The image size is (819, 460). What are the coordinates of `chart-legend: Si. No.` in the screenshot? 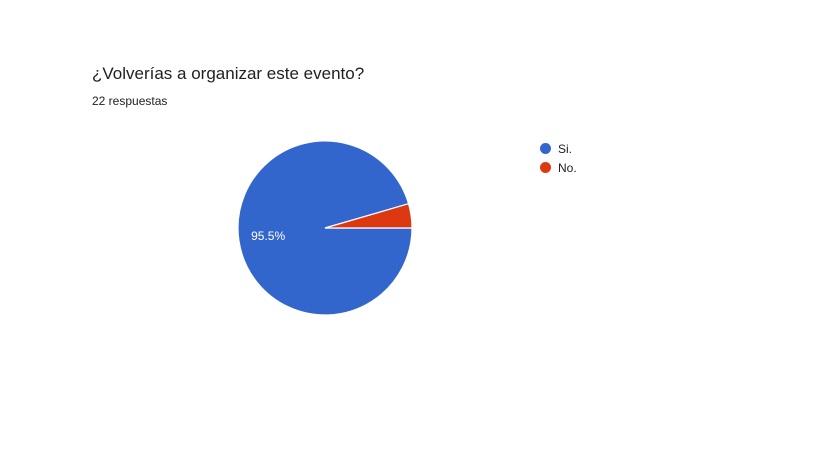 It's located at (558, 158).